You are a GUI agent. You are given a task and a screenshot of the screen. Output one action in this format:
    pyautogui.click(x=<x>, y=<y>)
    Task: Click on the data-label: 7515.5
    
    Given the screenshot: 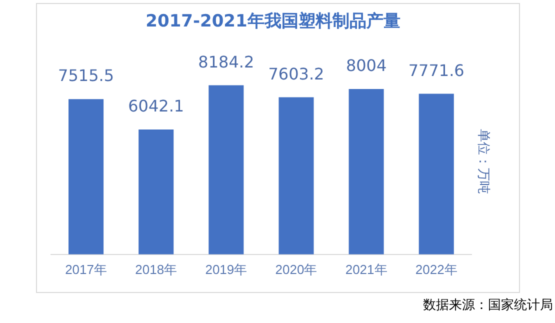 What is the action you would take?
    pyautogui.click(x=86, y=76)
    